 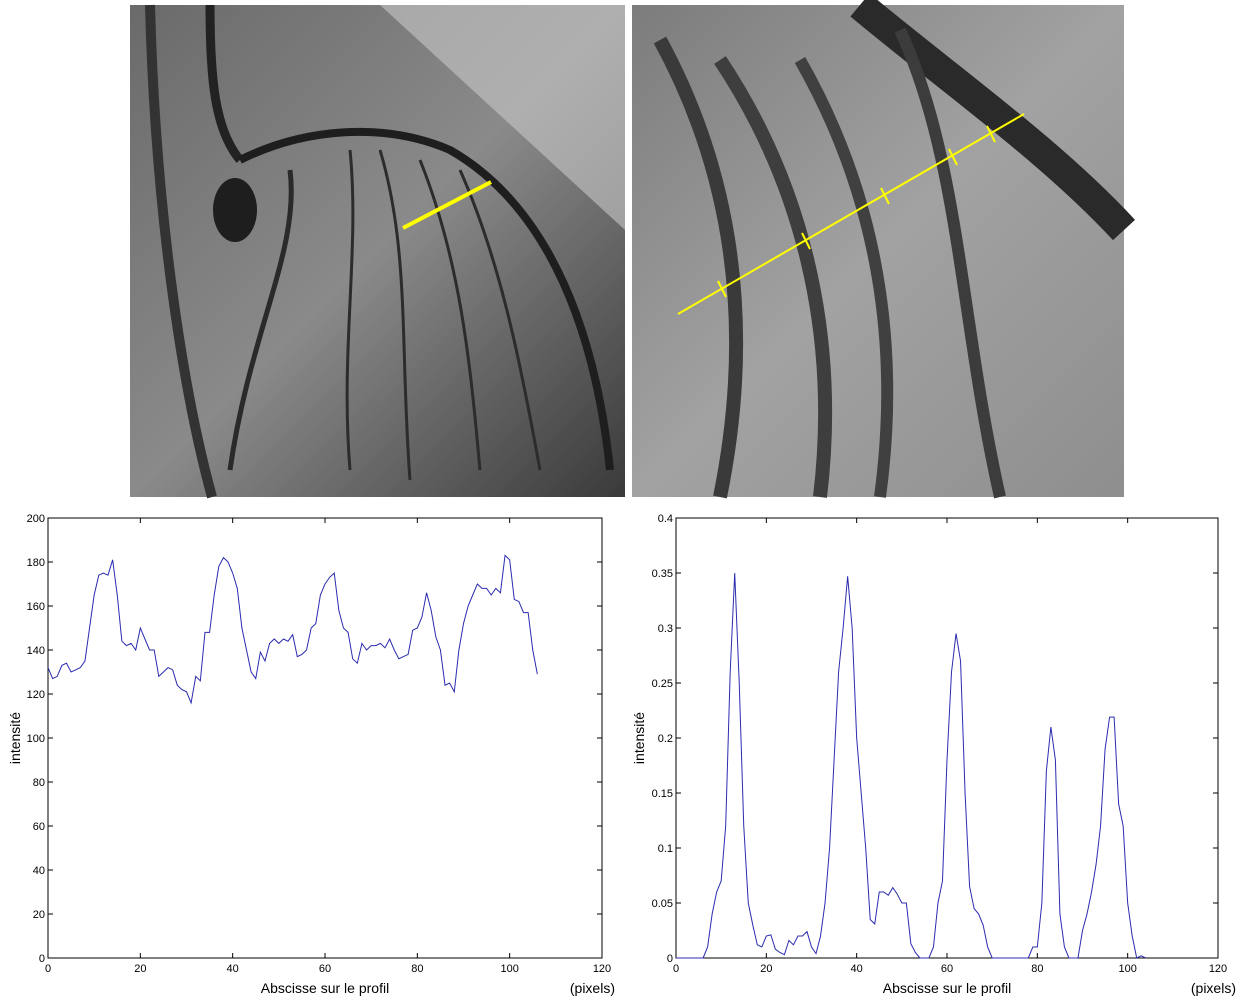 What do you see at coordinates (39, 783) in the screenshot?
I see `y-tick-label: 80` at bounding box center [39, 783].